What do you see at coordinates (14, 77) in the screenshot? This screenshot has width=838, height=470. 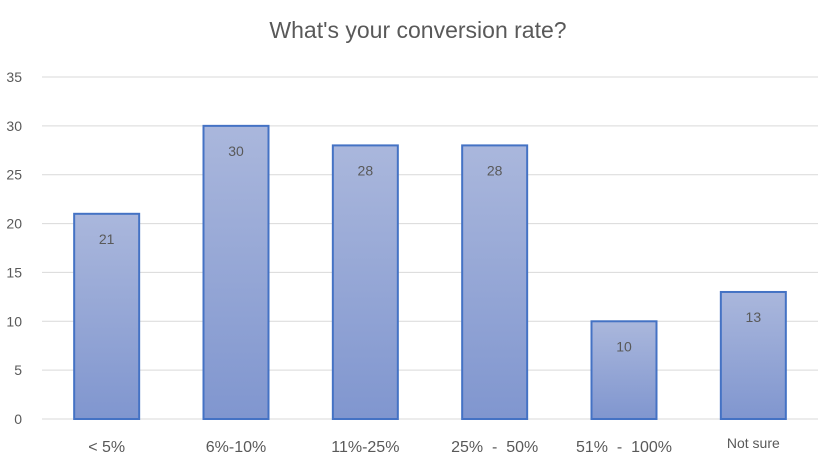 I see `y-tick-label: 35` at bounding box center [14, 77].